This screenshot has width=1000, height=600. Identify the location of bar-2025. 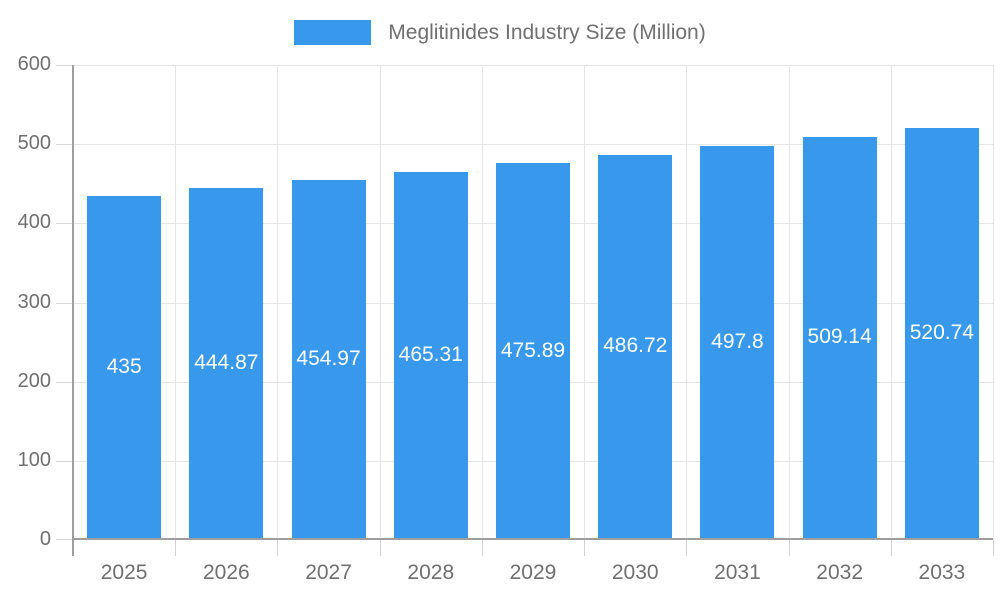
(124, 367).